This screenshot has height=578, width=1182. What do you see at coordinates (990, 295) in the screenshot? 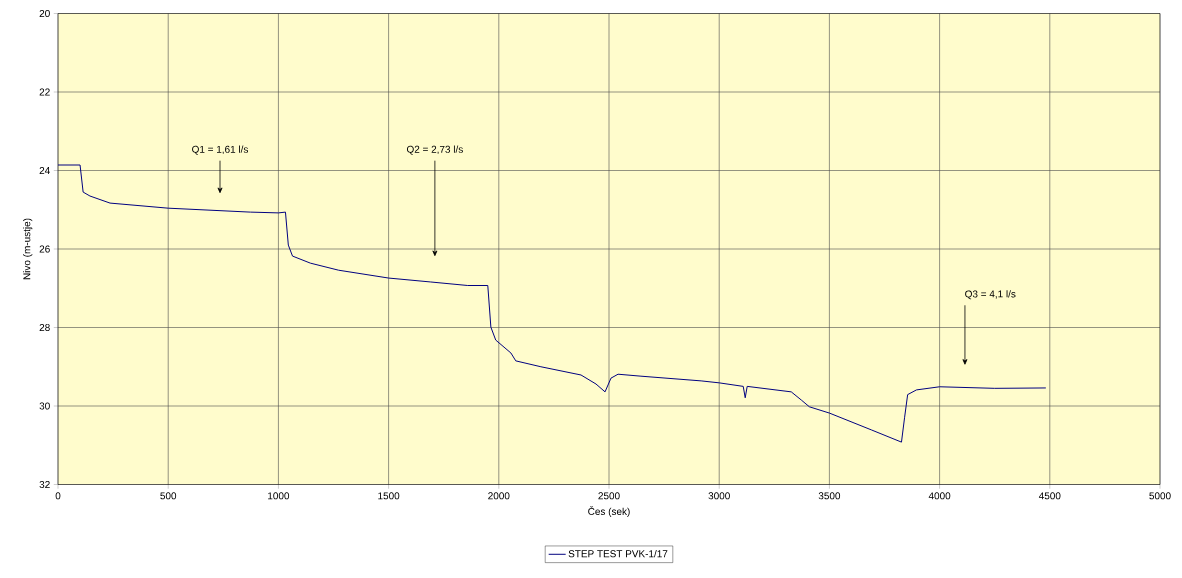
I see `annotation: Q3 = 4,1 l/s` at bounding box center [990, 295].